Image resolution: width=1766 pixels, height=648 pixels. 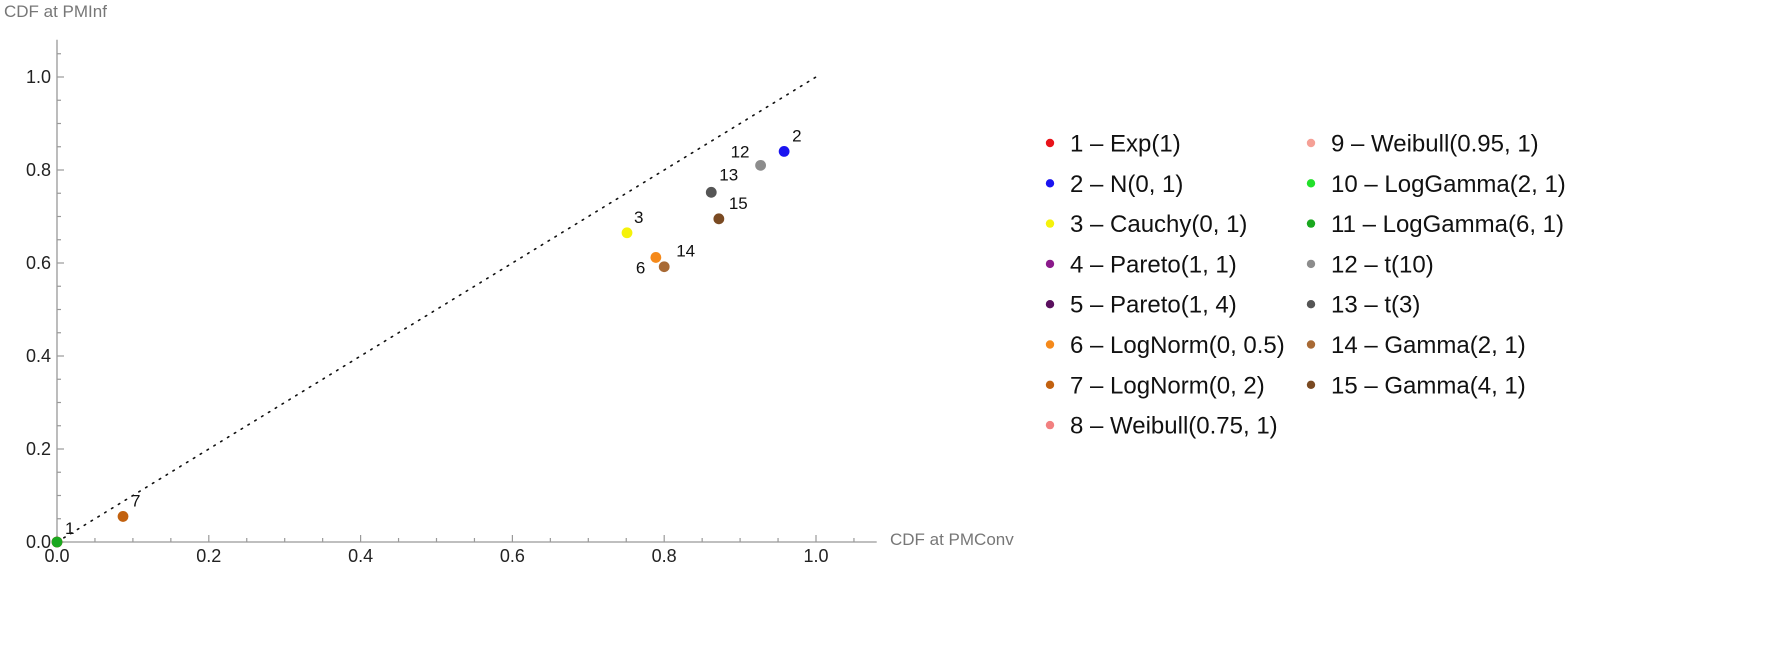 I want to click on y-tick-label: 0.2, so click(x=38, y=449).